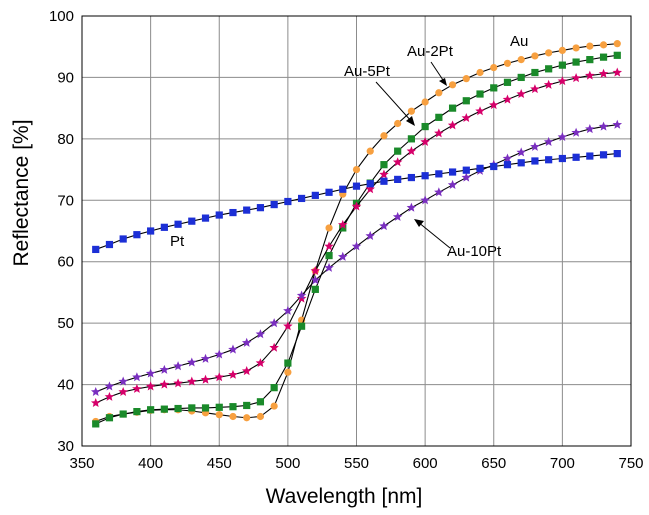  I want to click on x-axis-title: Wavelength [nm], so click(344, 496).